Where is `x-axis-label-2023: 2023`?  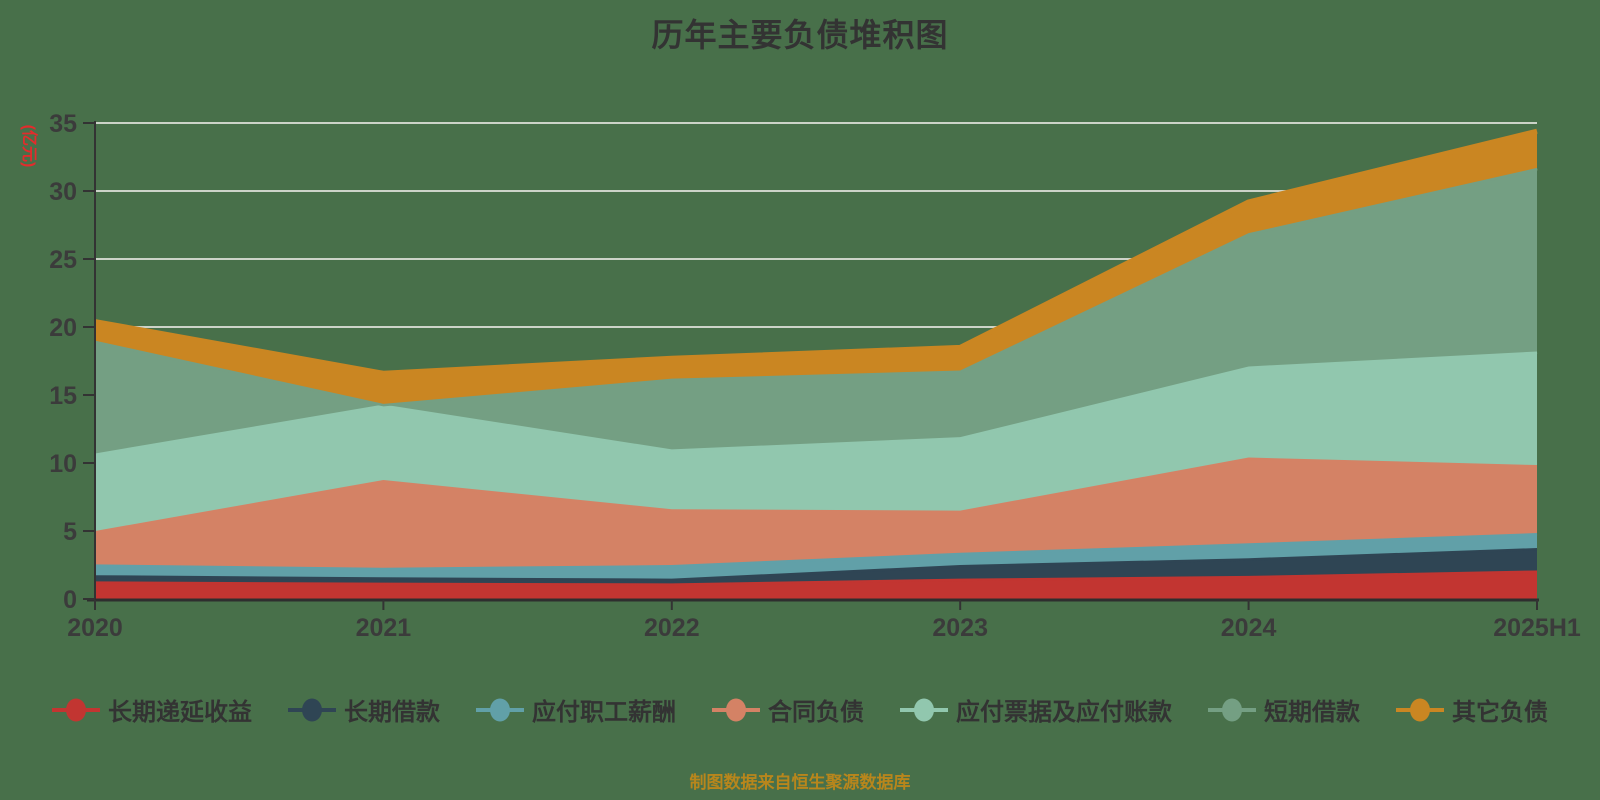
x-axis-label-2023: 2023 is located at coordinates (960, 628).